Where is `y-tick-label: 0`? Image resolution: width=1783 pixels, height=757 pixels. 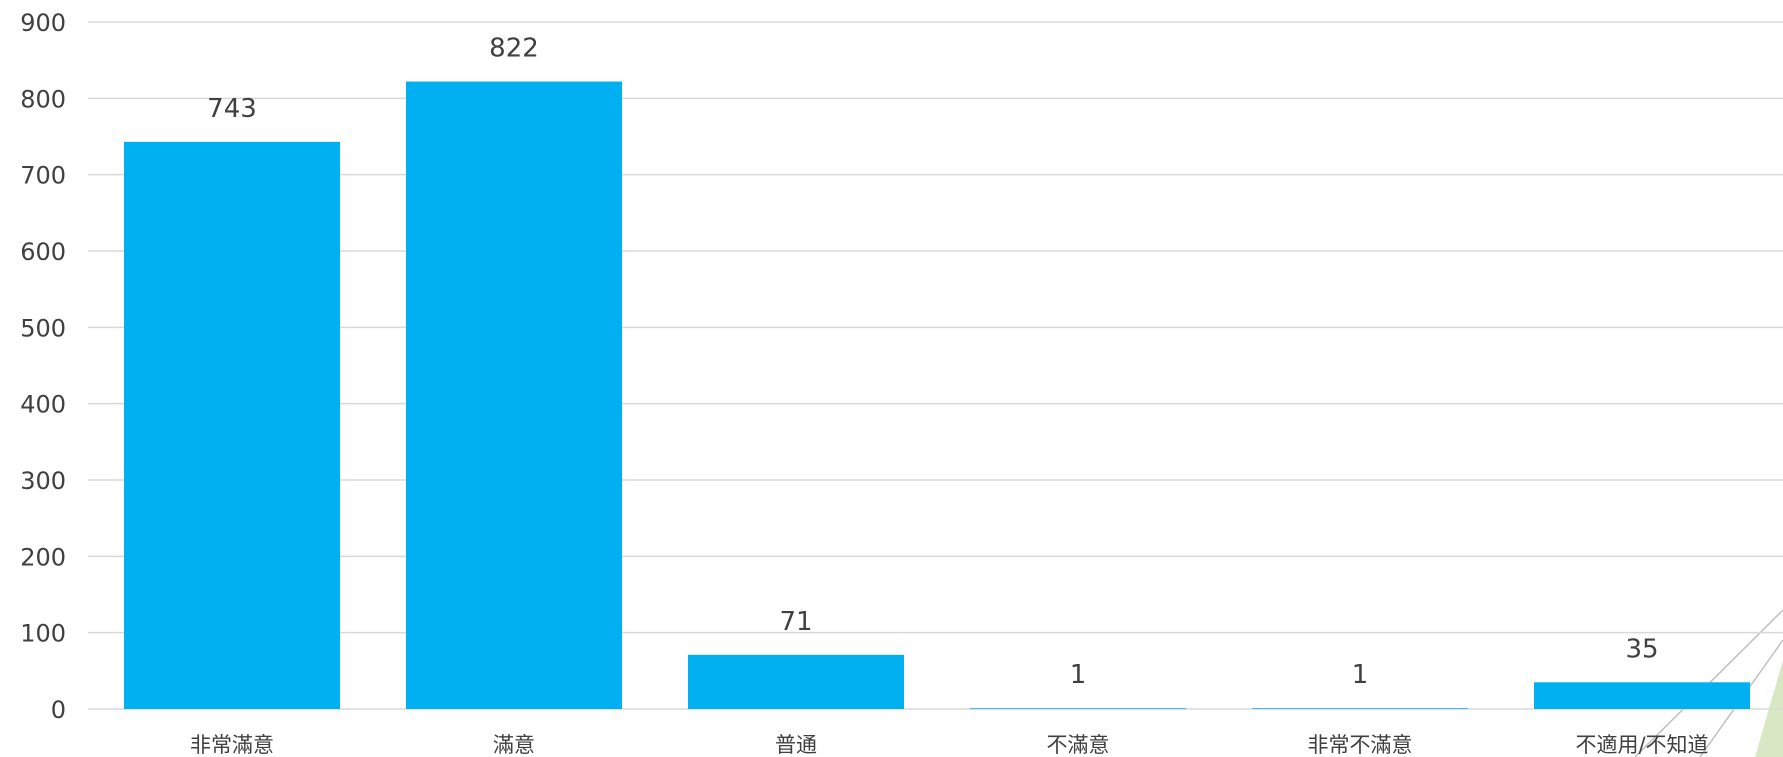
y-tick-label: 0 is located at coordinates (58, 710).